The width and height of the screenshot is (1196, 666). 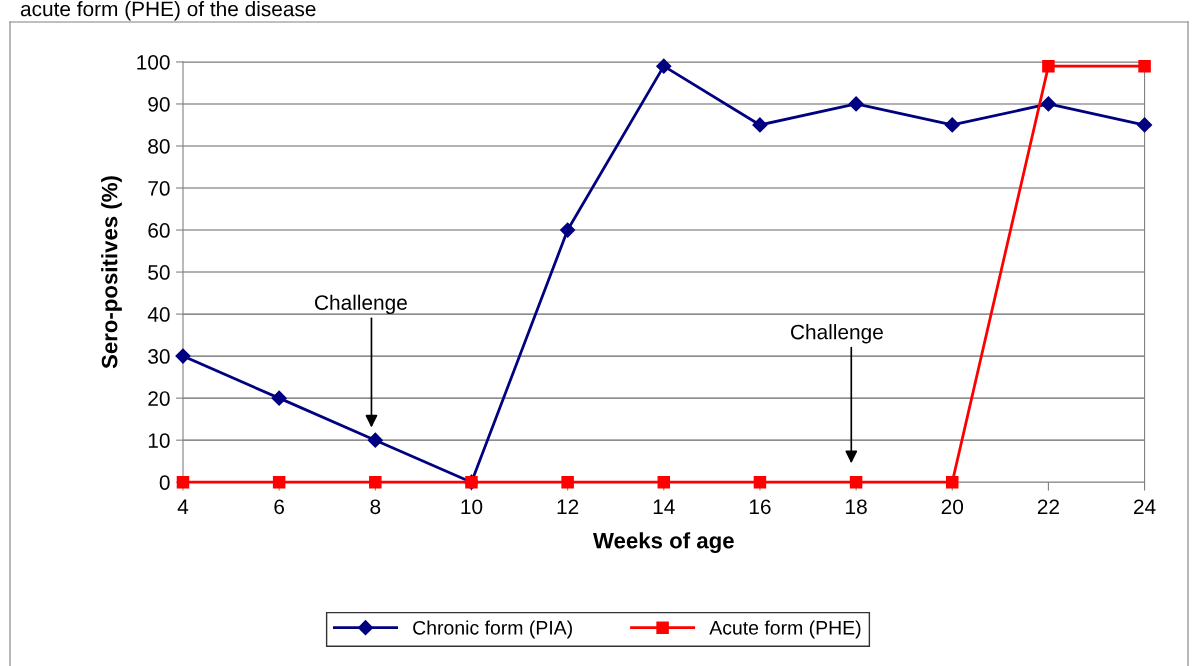 What do you see at coordinates (153, 62) in the screenshot?
I see `y-tick-label: 100` at bounding box center [153, 62].